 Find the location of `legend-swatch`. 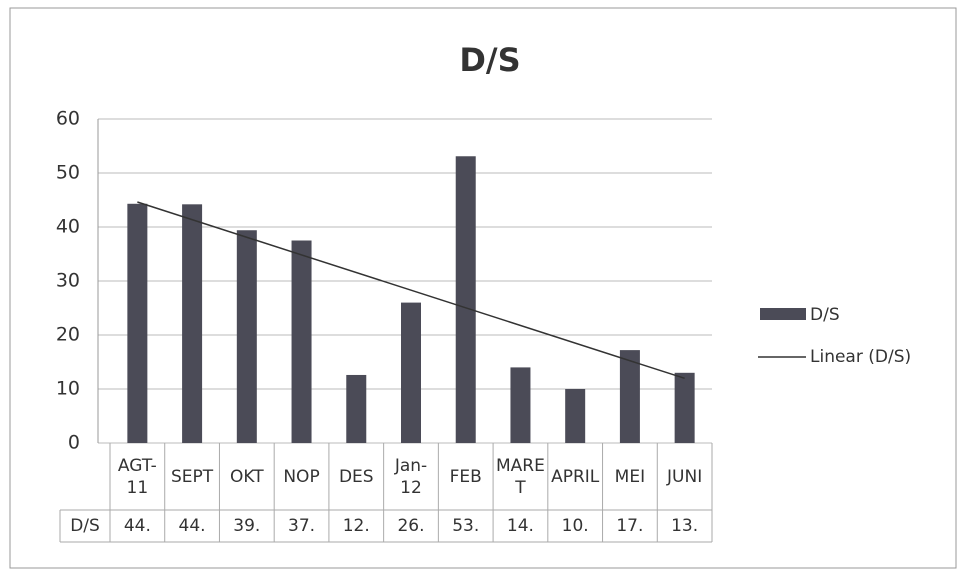

legend-swatch is located at coordinates (783, 314).